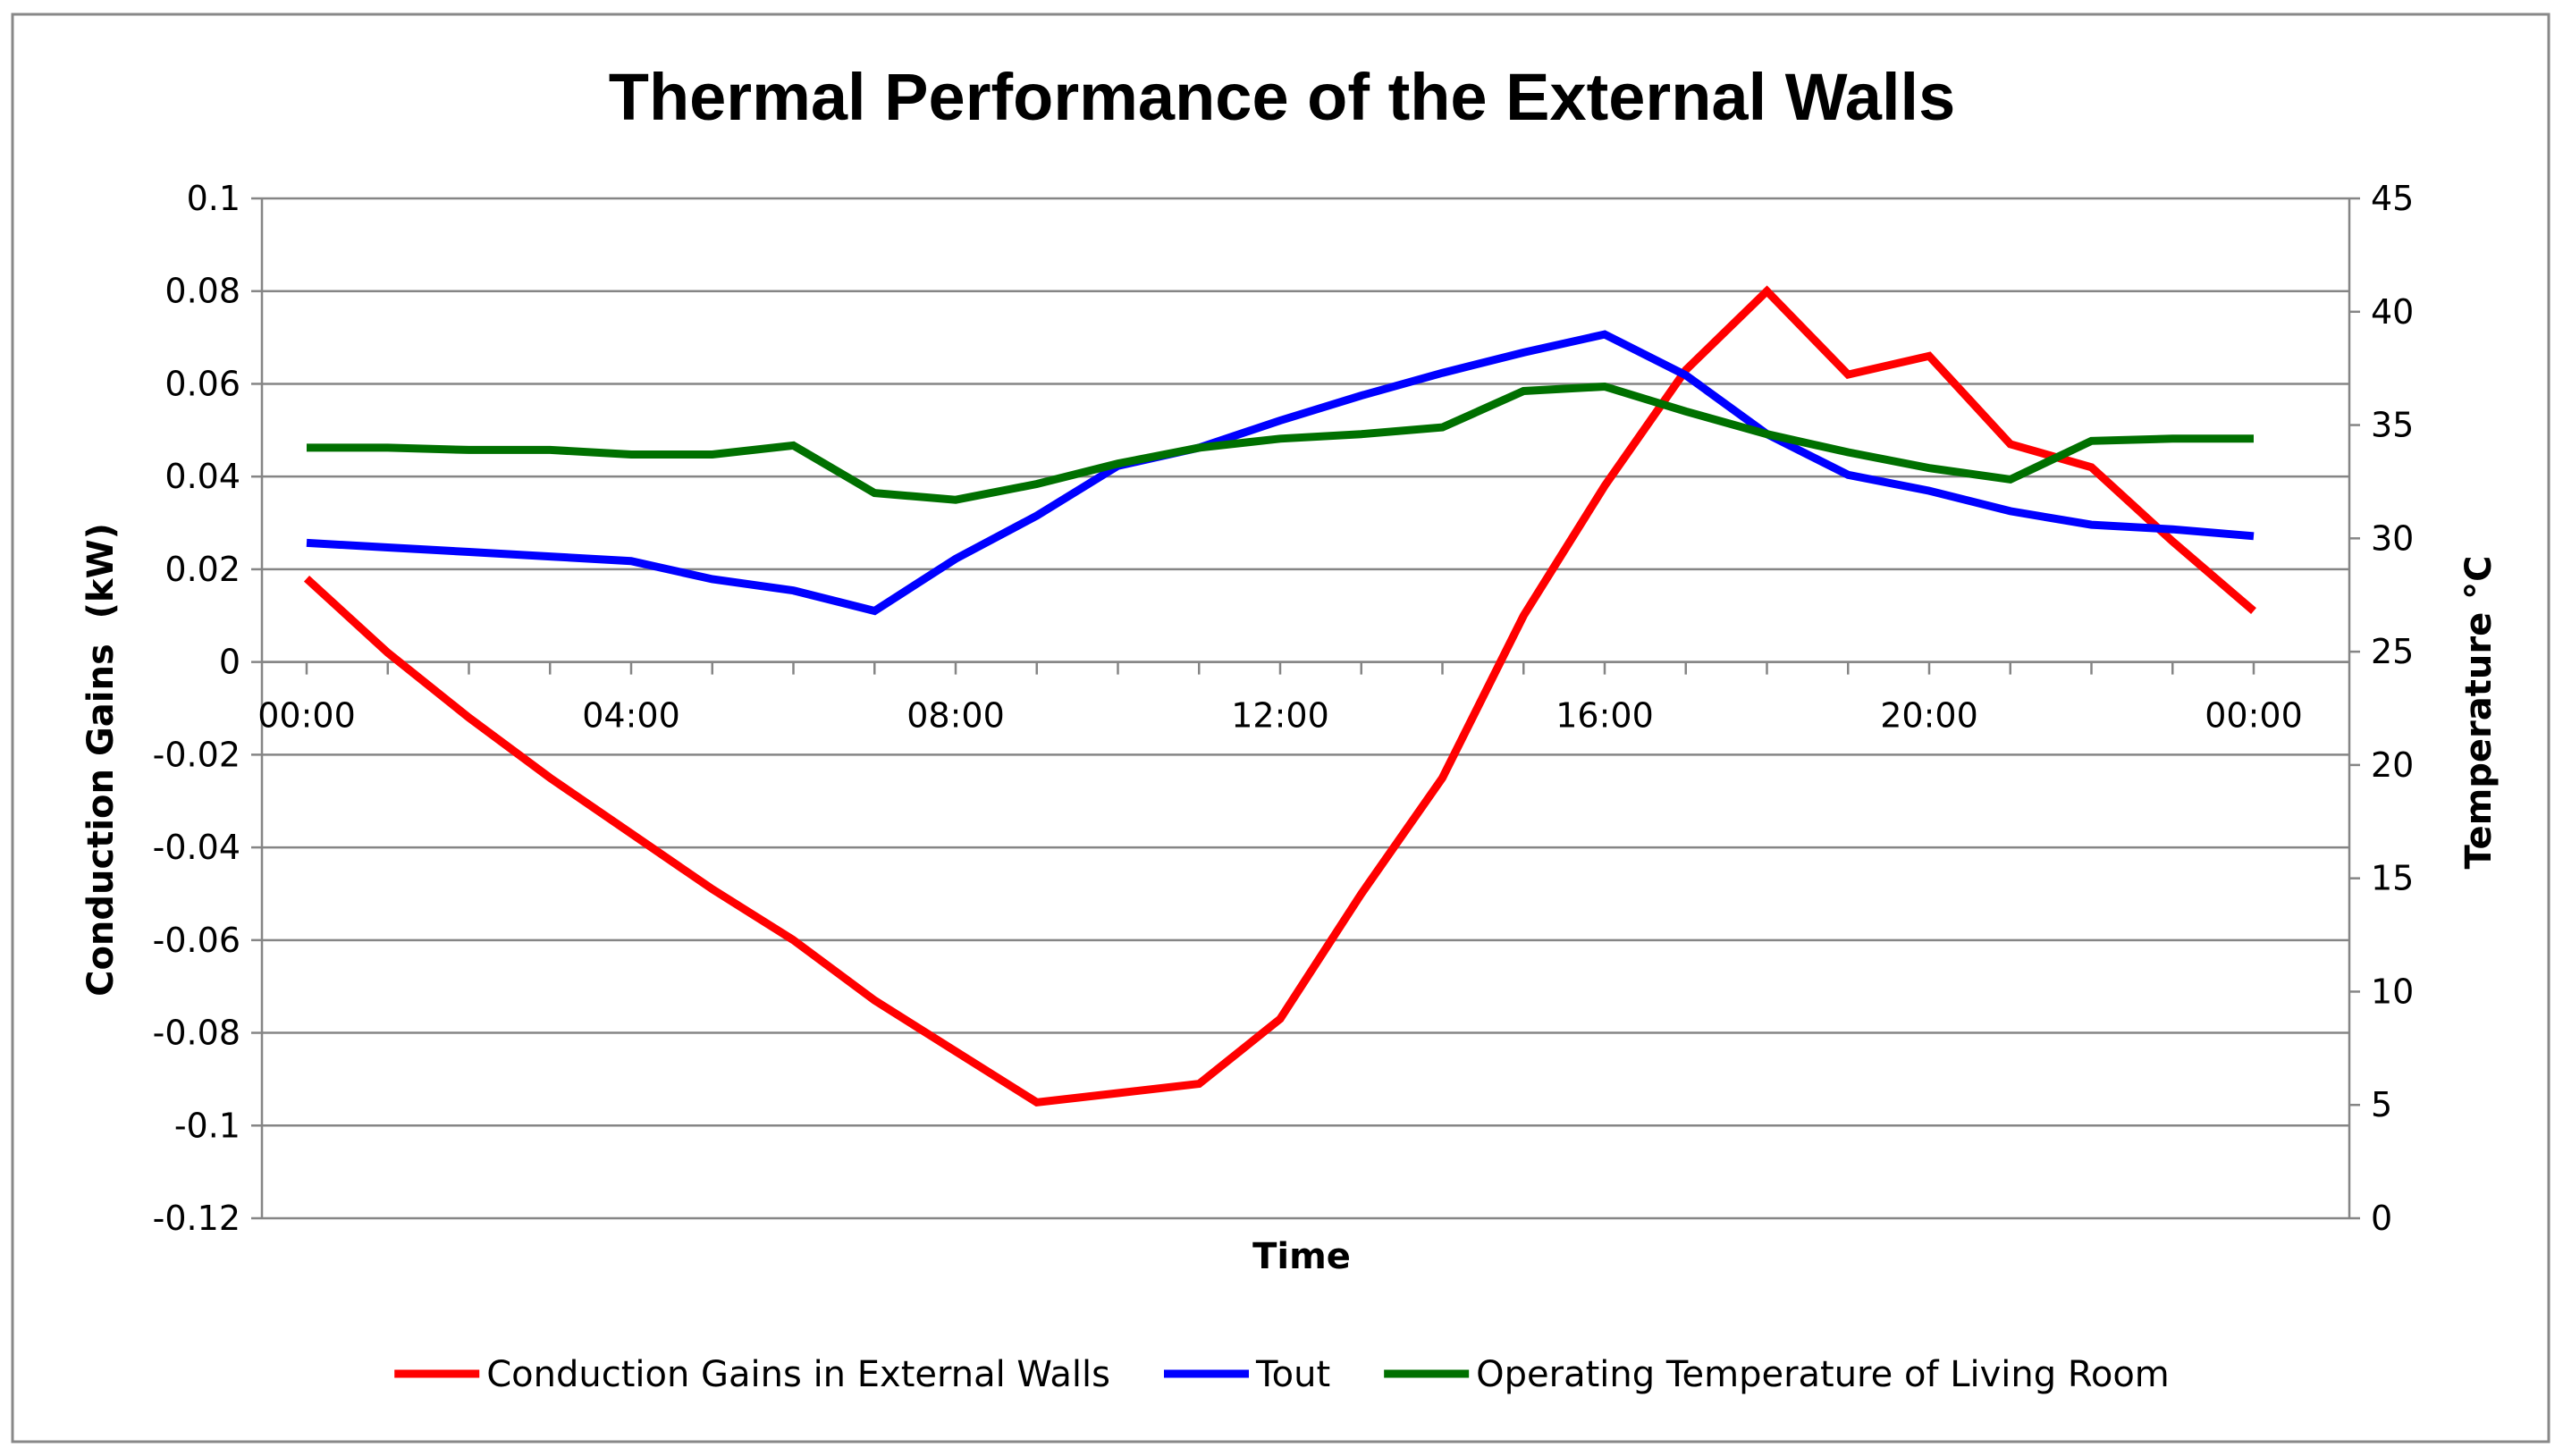 The width and height of the screenshot is (2563, 1456). I want to click on y-right-tick-label: 35, so click(2392, 426).